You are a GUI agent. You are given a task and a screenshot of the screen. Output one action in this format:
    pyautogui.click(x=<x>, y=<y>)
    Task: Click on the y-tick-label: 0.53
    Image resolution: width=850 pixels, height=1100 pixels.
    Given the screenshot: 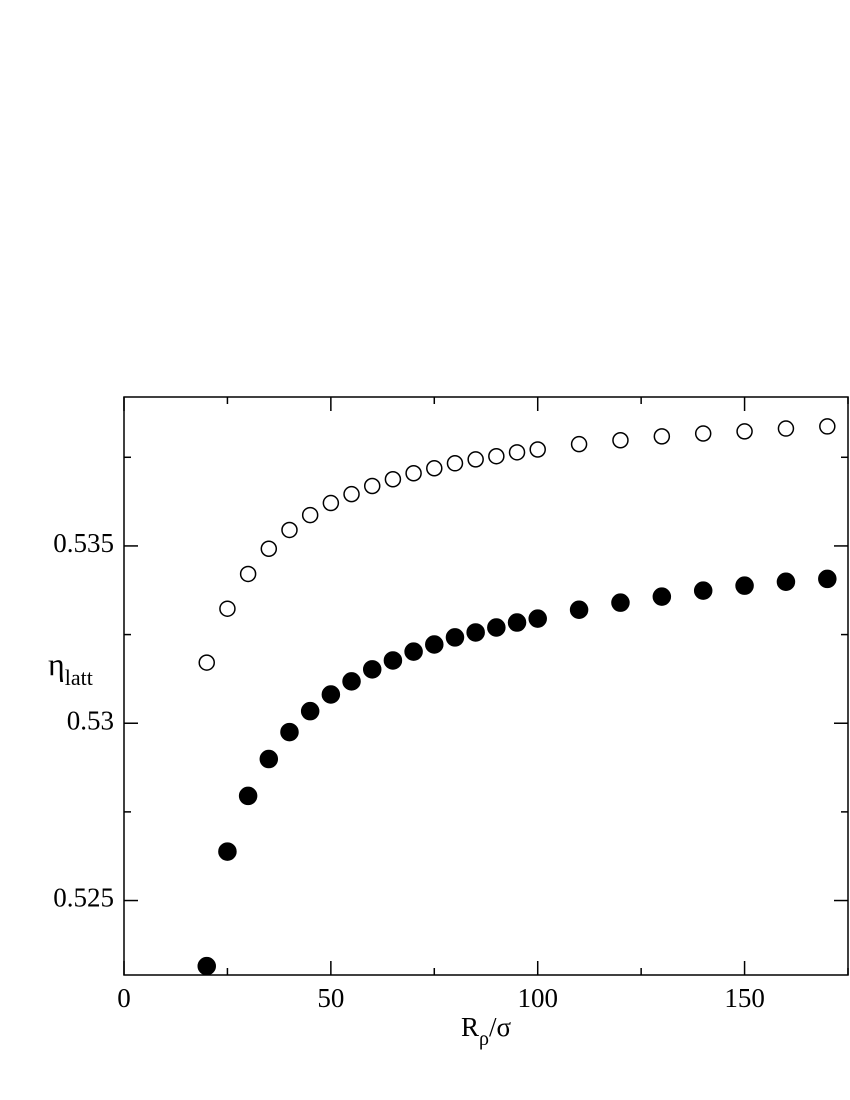 What is the action you would take?
    pyautogui.click(x=90, y=720)
    